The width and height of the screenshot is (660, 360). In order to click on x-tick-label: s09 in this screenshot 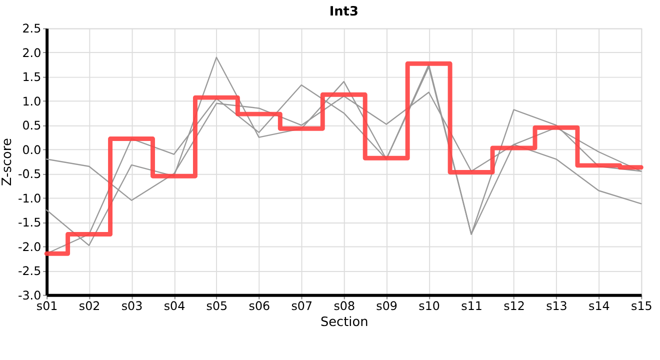, I will do `click(387, 306)`.